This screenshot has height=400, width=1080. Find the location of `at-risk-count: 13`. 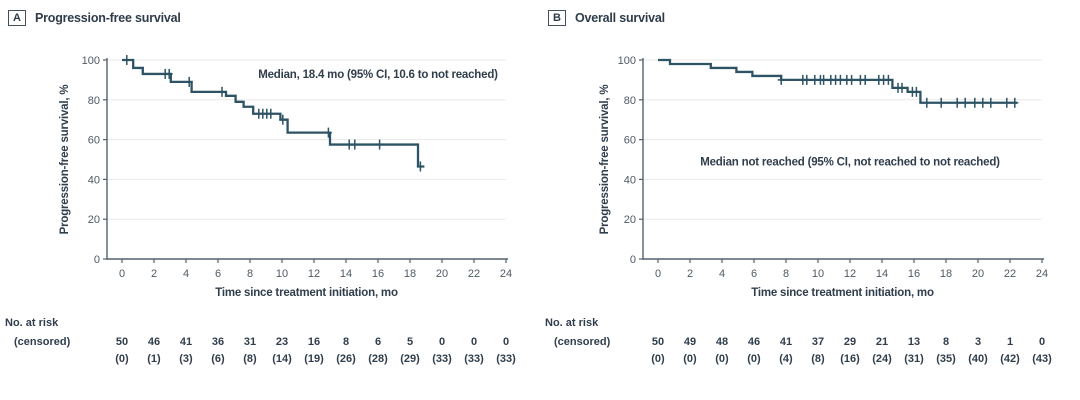

at-risk-count: 13 is located at coordinates (914, 342).